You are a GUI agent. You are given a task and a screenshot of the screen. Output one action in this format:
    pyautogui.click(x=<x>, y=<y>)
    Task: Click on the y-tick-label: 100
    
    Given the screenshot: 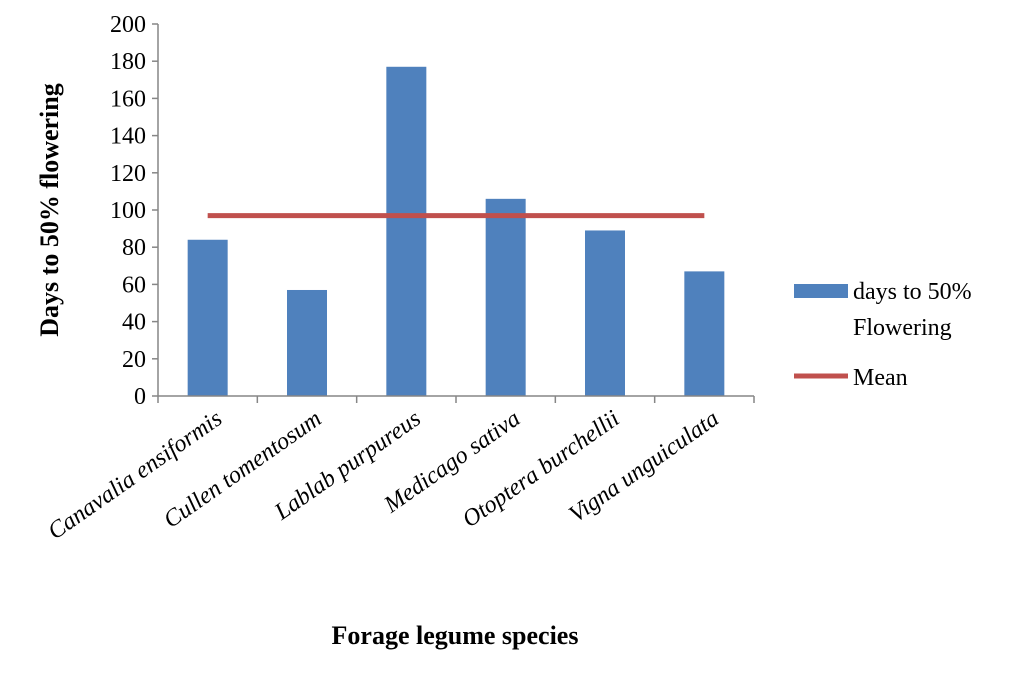 What is the action you would take?
    pyautogui.click(x=128, y=211)
    